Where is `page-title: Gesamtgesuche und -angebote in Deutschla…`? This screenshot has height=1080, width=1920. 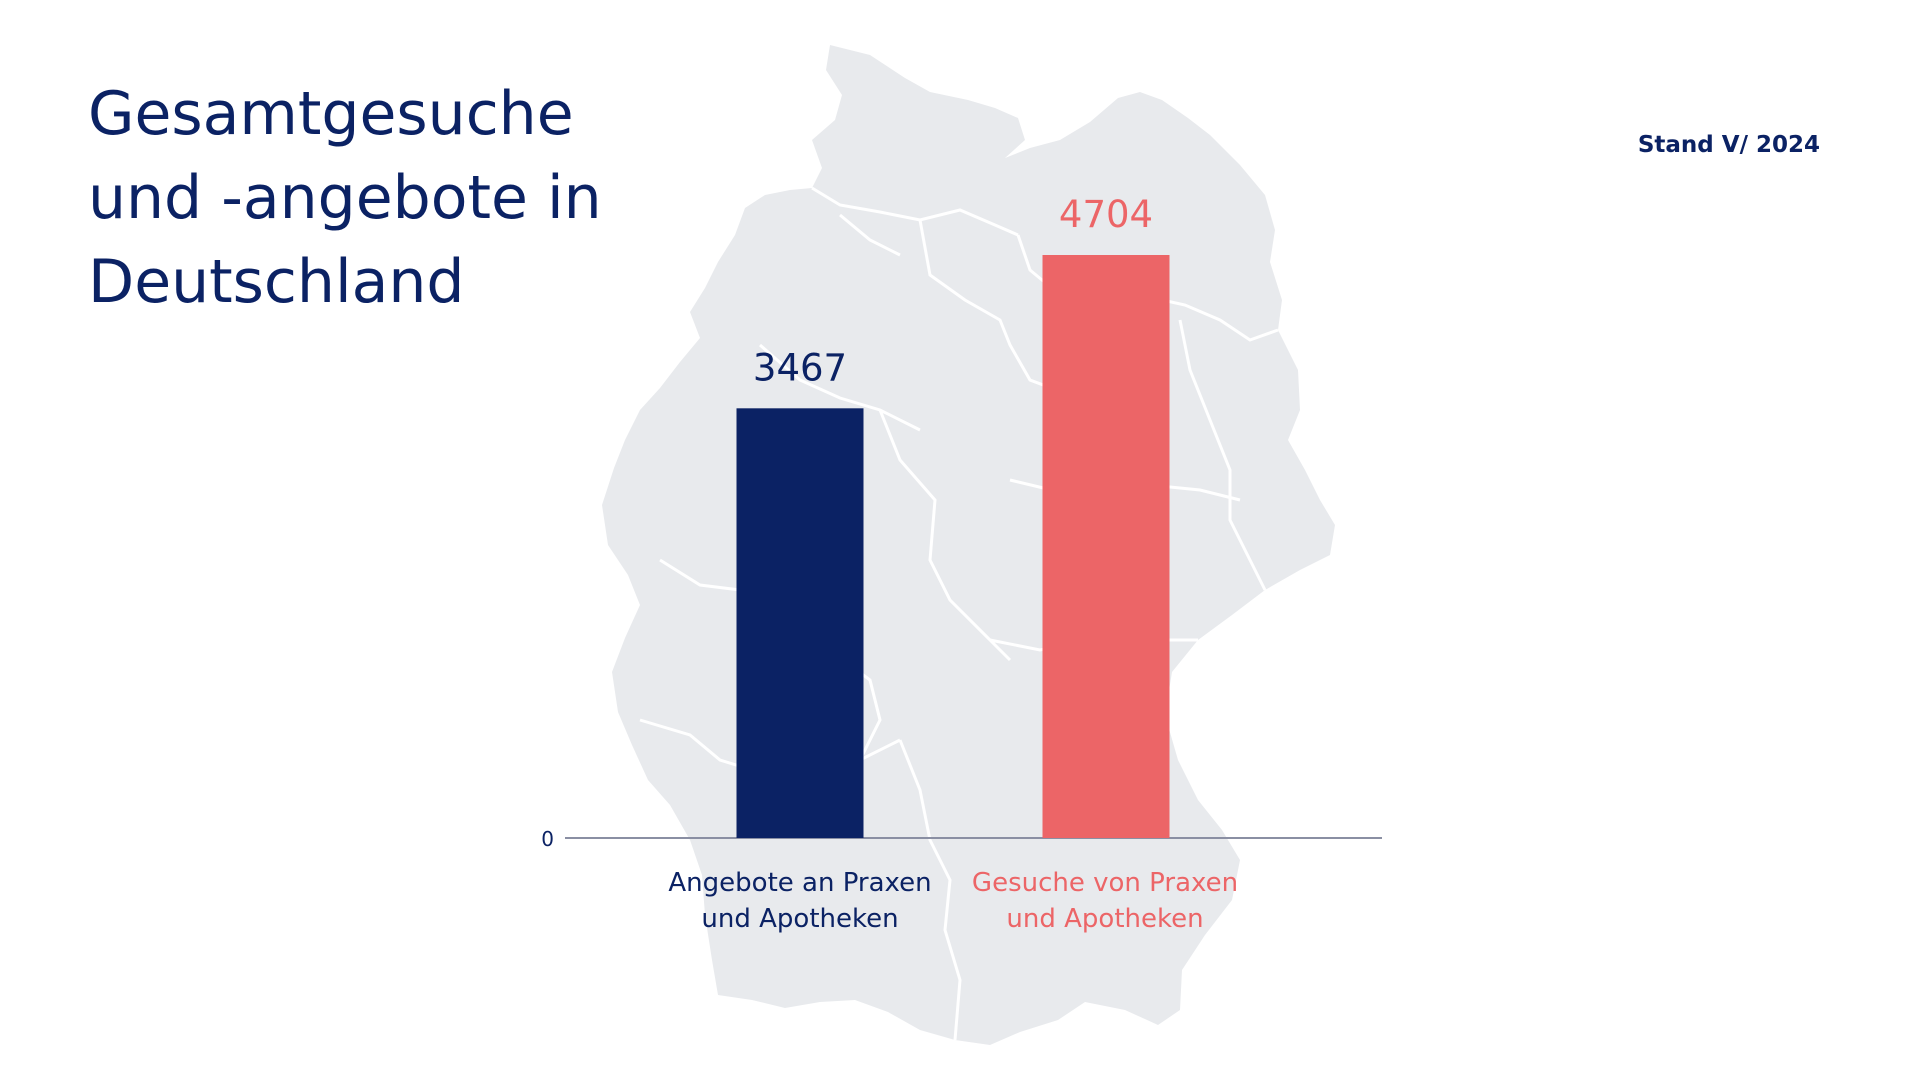 page-title: Gesamtgesuche und -angebote in Deutschla… is located at coordinates (368, 198).